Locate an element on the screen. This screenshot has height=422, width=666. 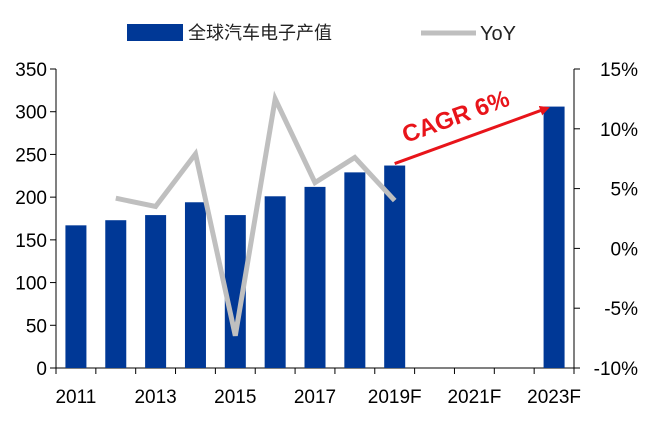
right-tick-label: 0% is located at coordinates (625, 249).